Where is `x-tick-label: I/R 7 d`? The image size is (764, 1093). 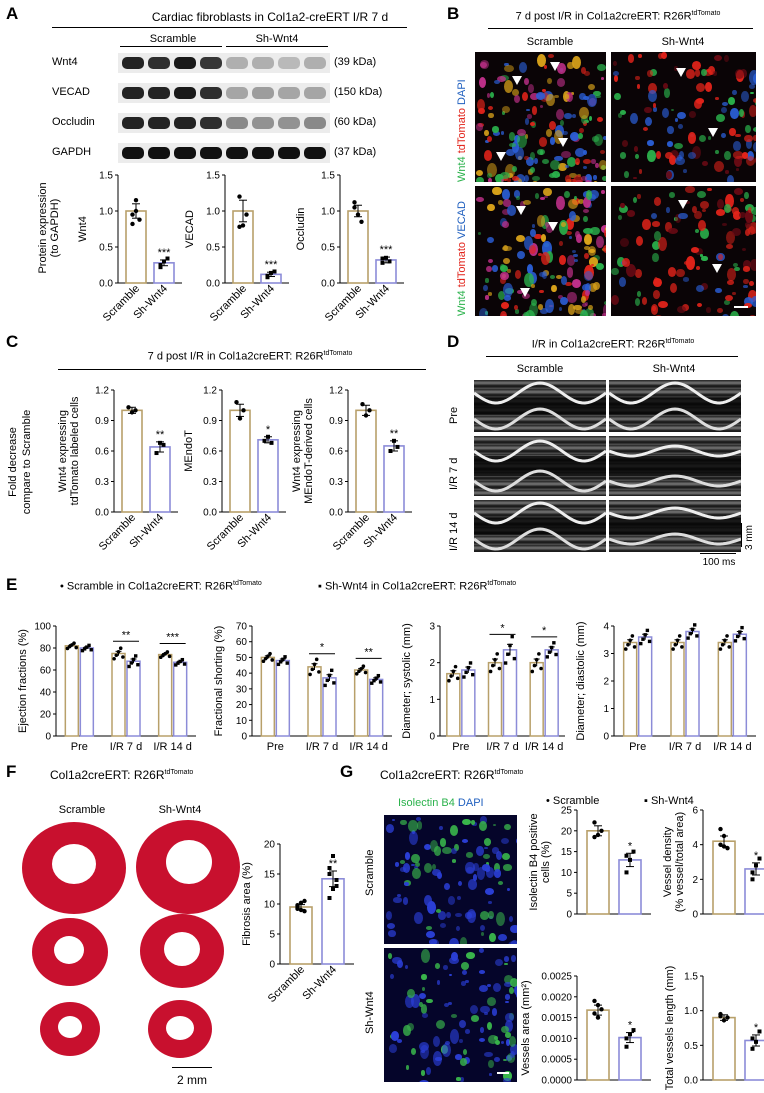 x-tick-label: I/R 7 d is located at coordinates (685, 747).